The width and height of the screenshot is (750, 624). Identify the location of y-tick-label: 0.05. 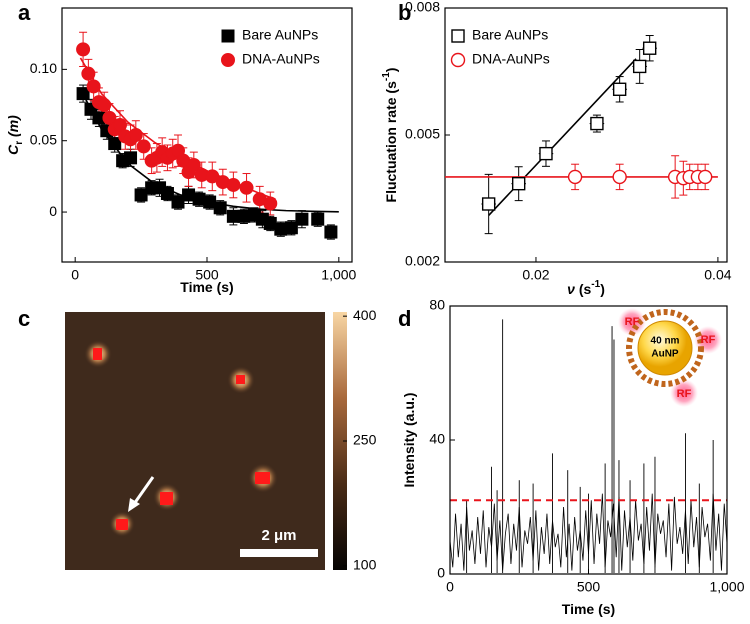
(43, 139).